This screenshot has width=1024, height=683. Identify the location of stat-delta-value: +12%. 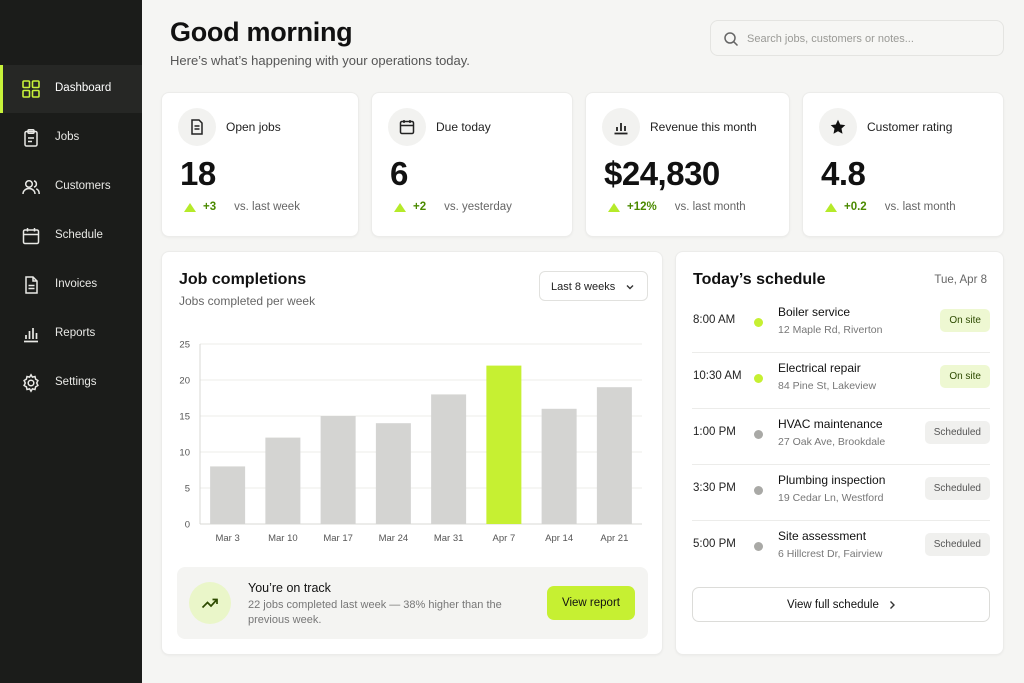
(642, 207).